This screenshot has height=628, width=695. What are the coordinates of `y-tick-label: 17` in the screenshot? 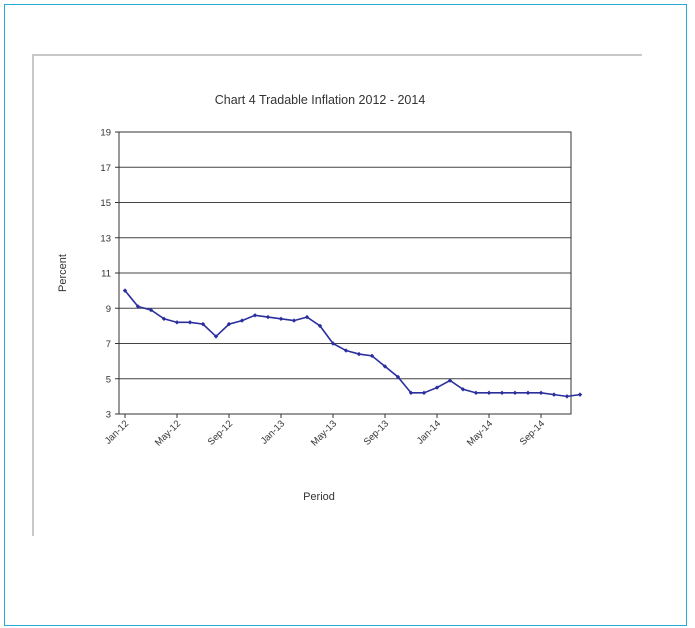 It's located at (105, 168).